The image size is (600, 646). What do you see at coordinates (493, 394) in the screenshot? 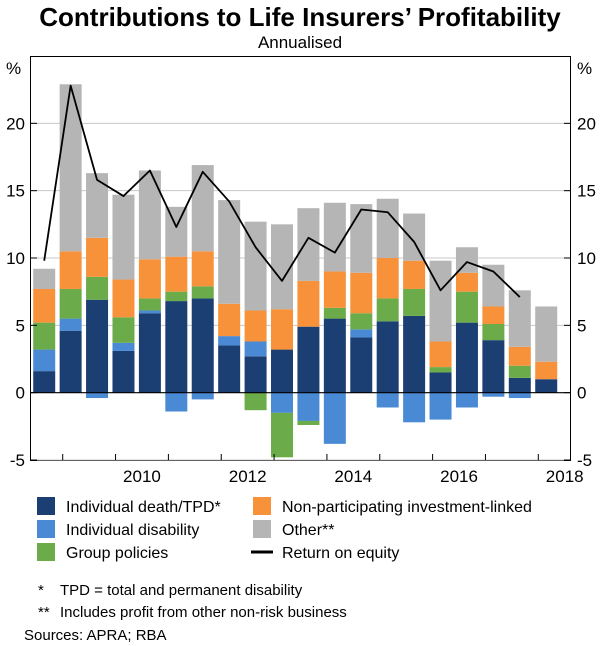
I see `bar-series1-2017-H1` at bounding box center [493, 394].